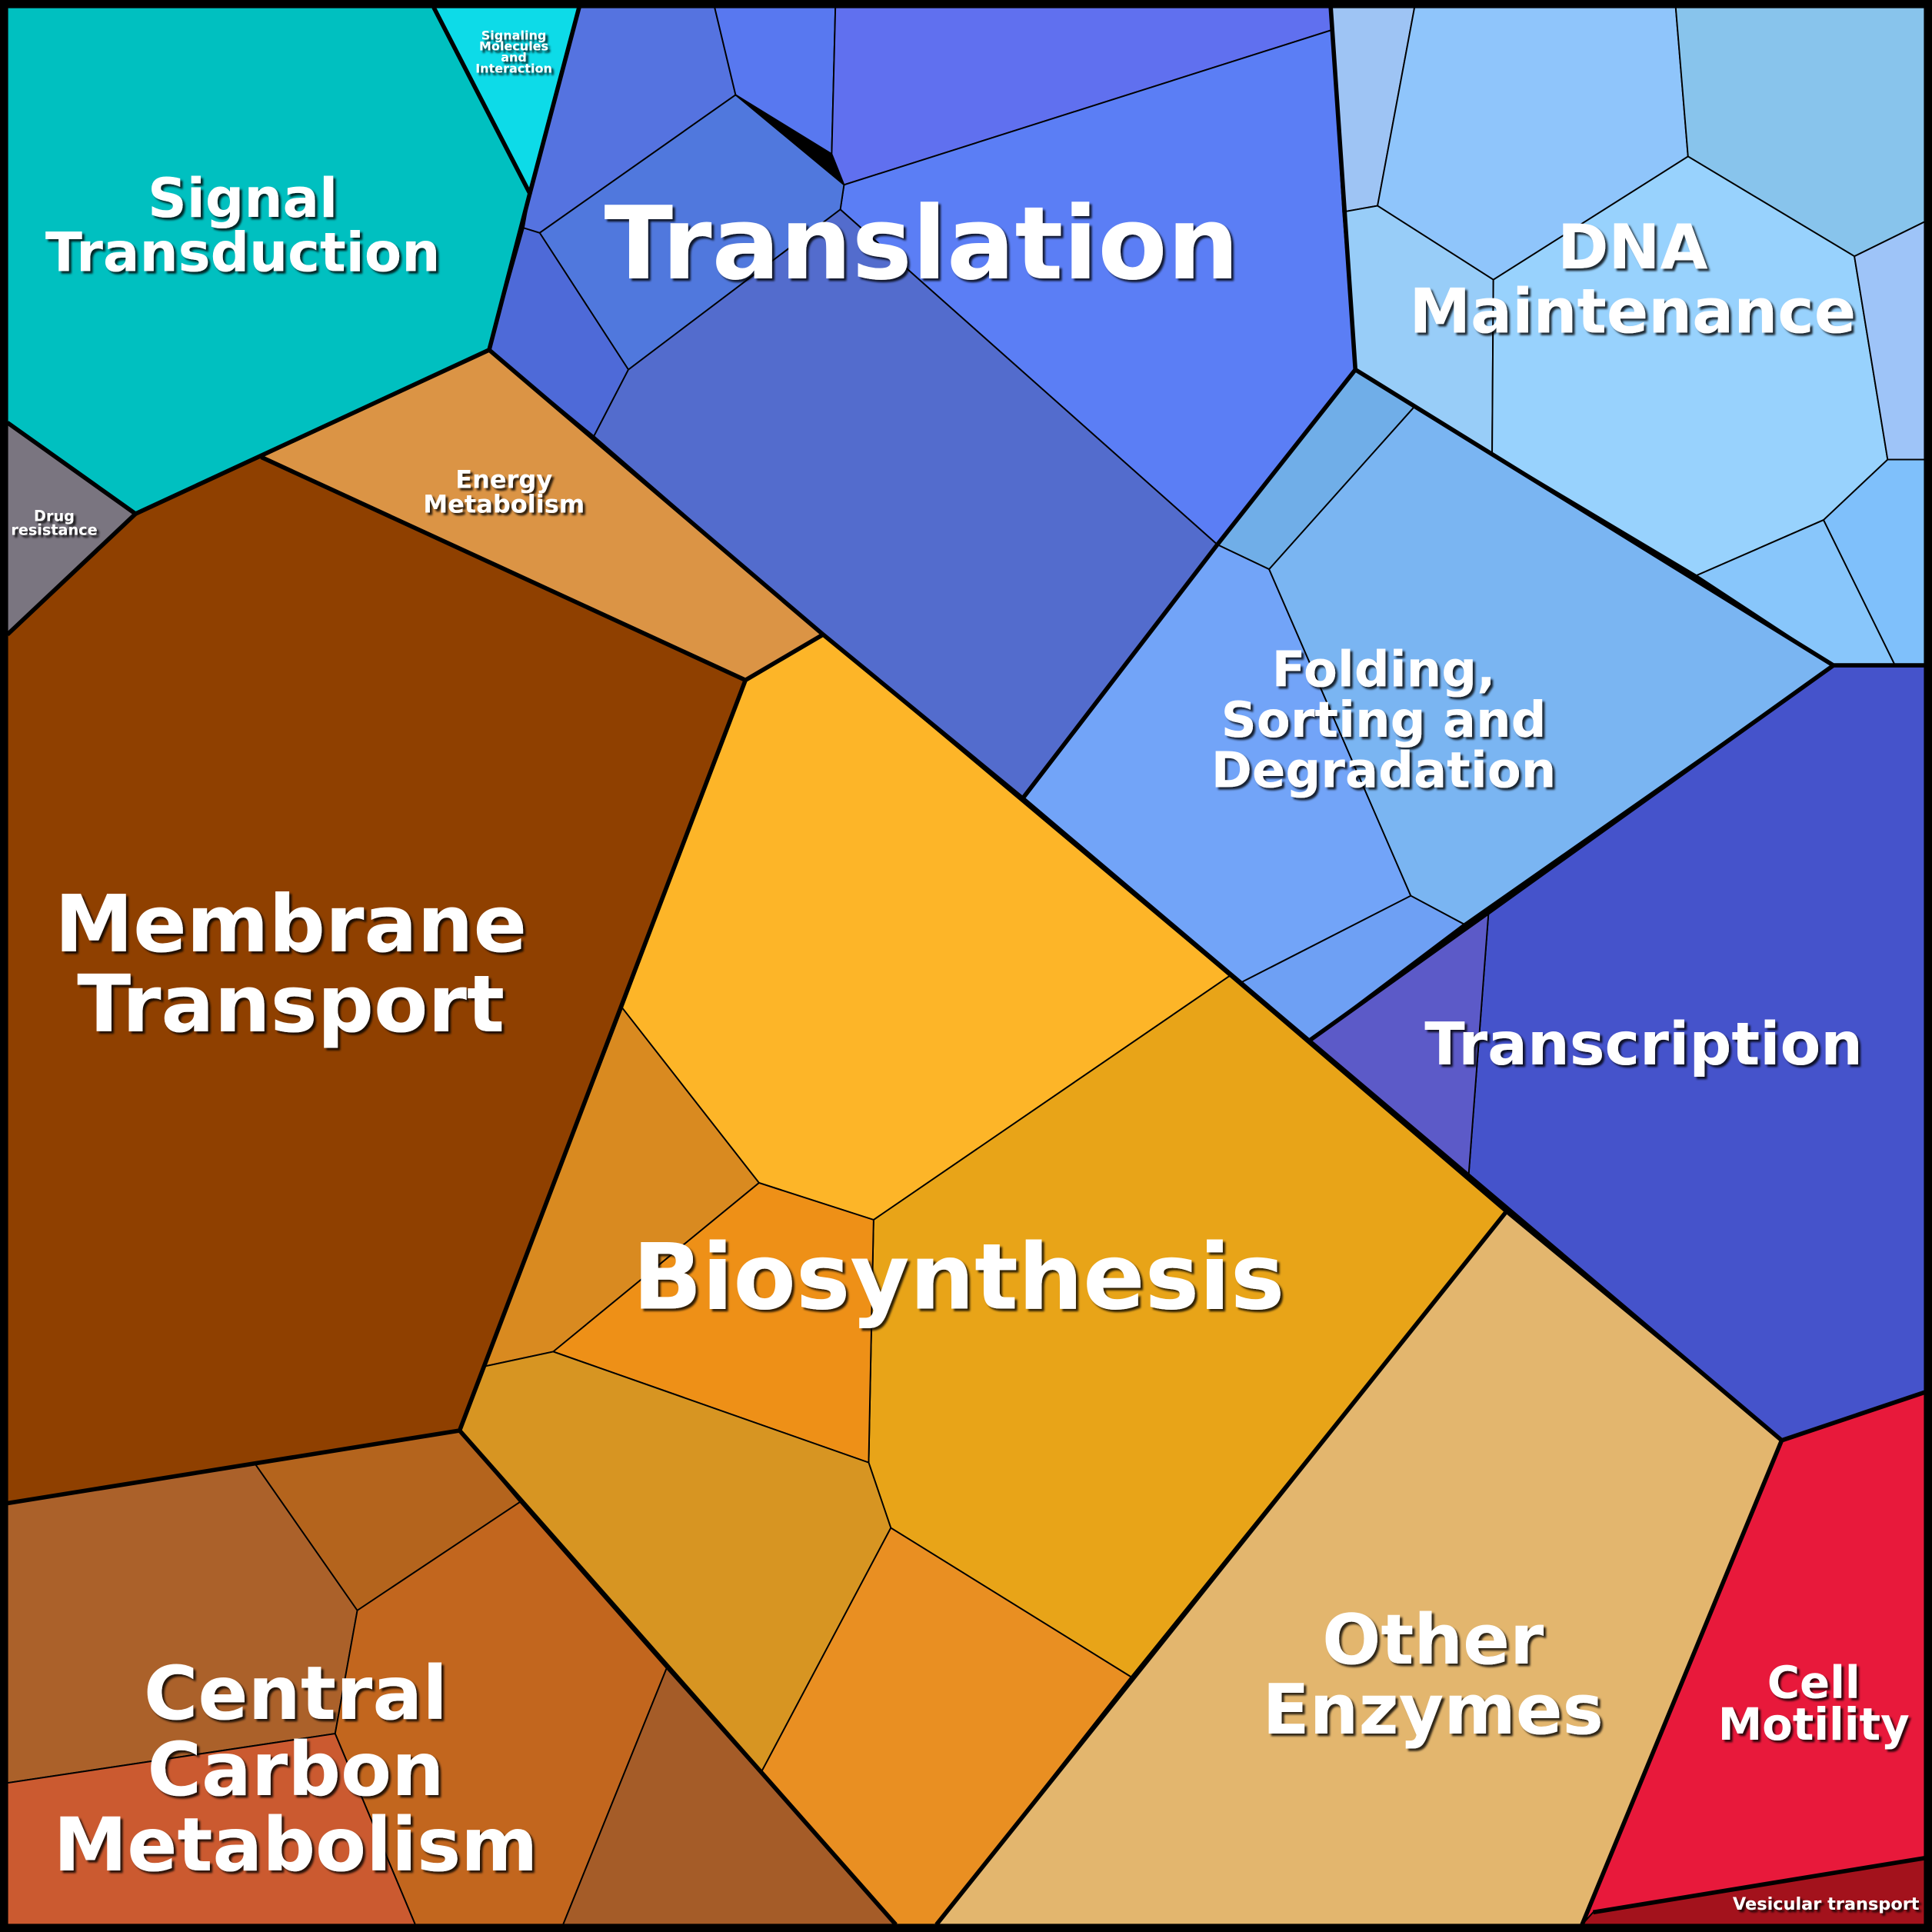 Image resolution: width=1932 pixels, height=1932 pixels. What do you see at coordinates (1814, 1703) in the screenshot?
I see `region-label: Cell Motility` at bounding box center [1814, 1703].